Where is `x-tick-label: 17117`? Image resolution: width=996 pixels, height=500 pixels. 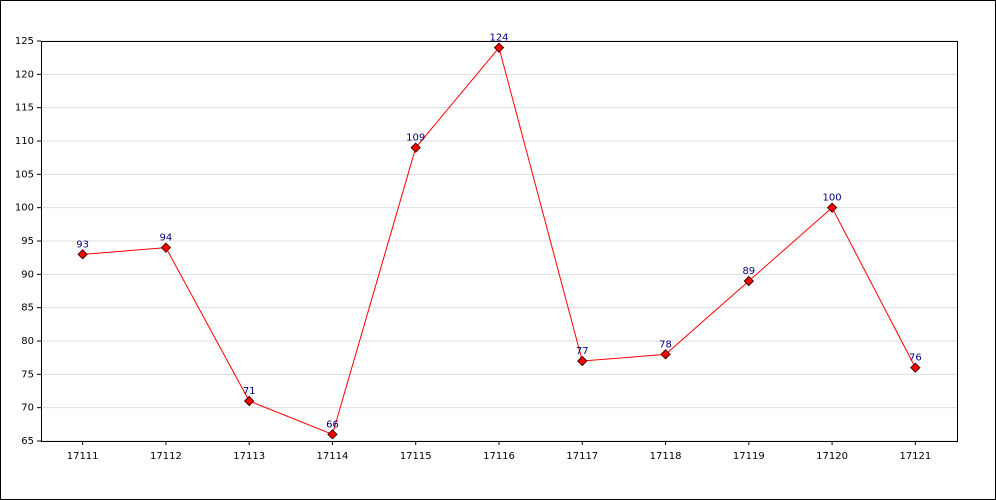 x-tick-label: 17117 is located at coordinates (582, 456).